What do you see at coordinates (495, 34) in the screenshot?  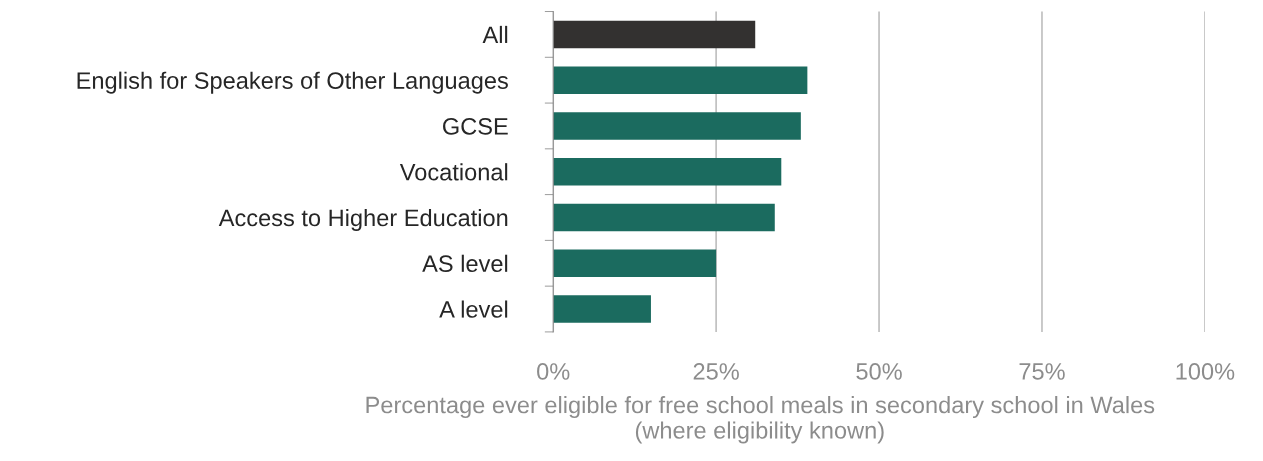 I see `y-tick-label: All` at bounding box center [495, 34].